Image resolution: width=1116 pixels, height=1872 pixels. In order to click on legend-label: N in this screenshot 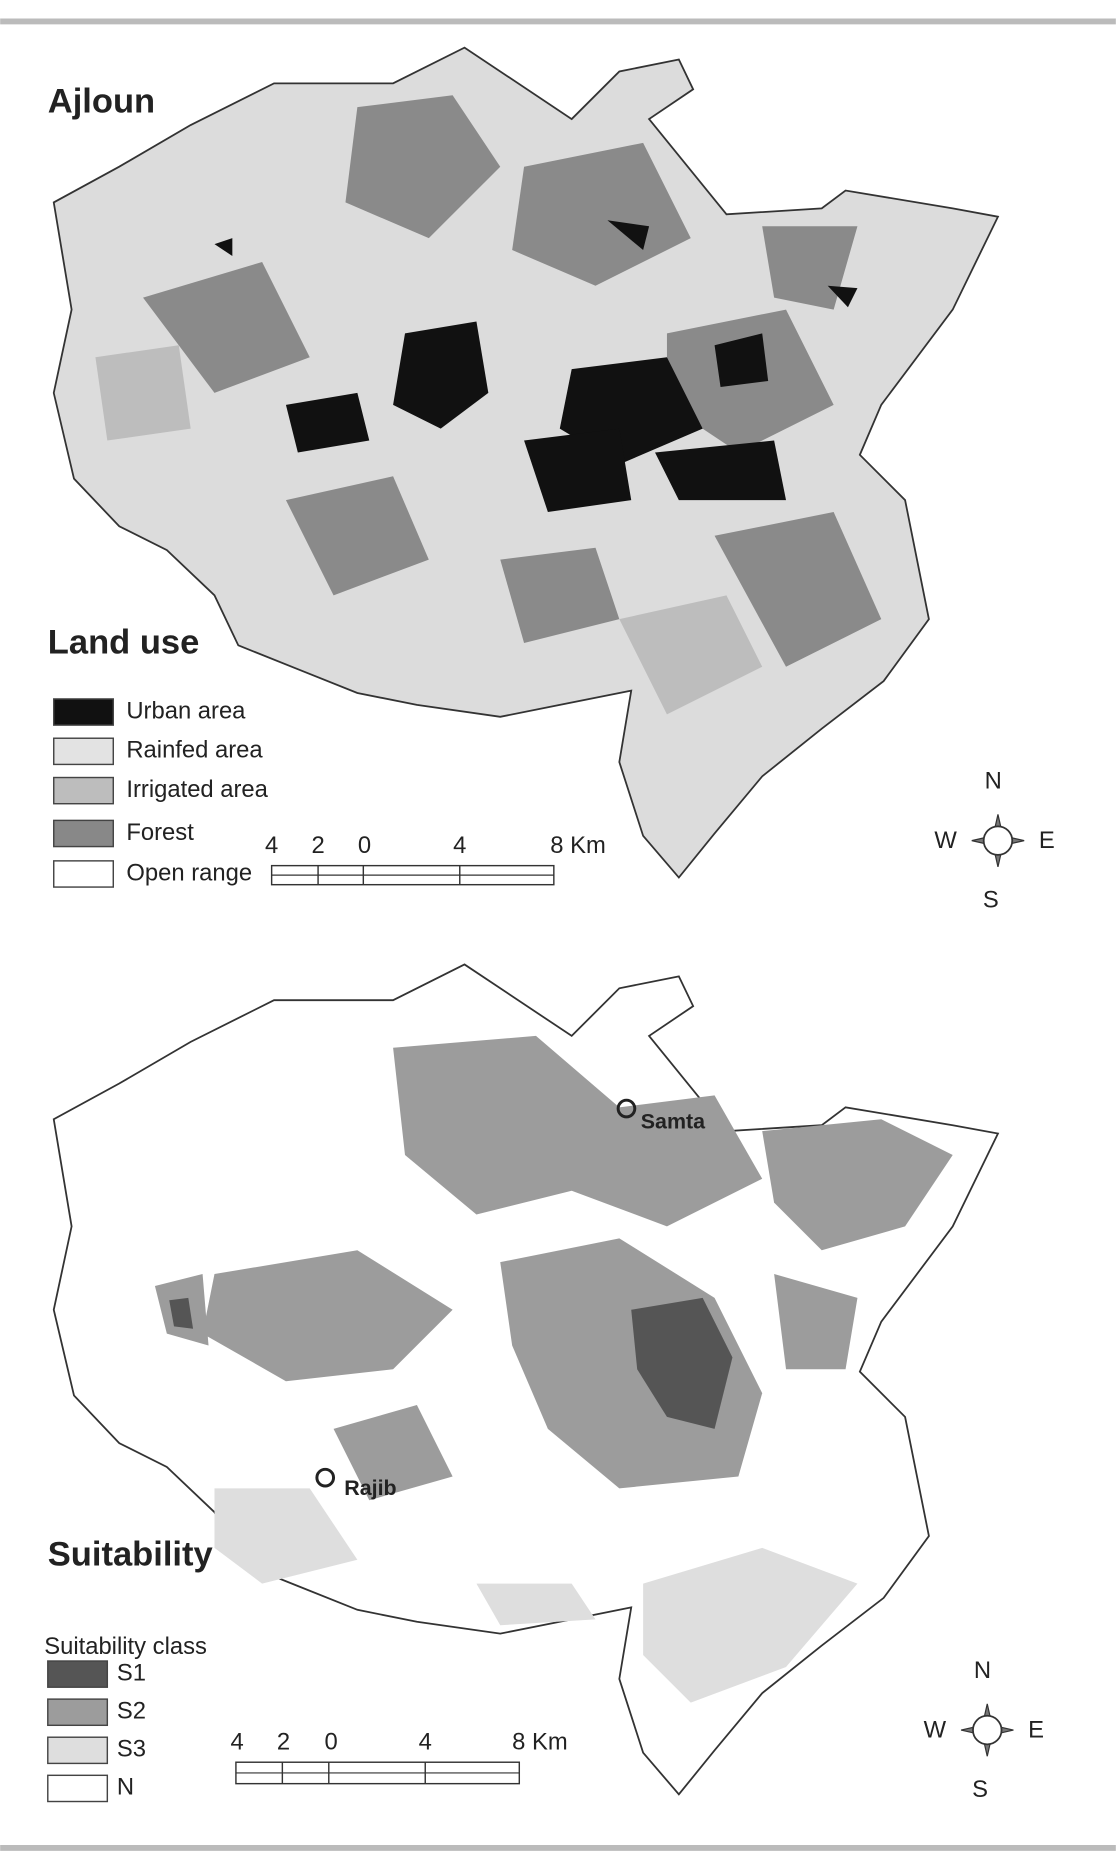, I will do `click(125, 1787)`.